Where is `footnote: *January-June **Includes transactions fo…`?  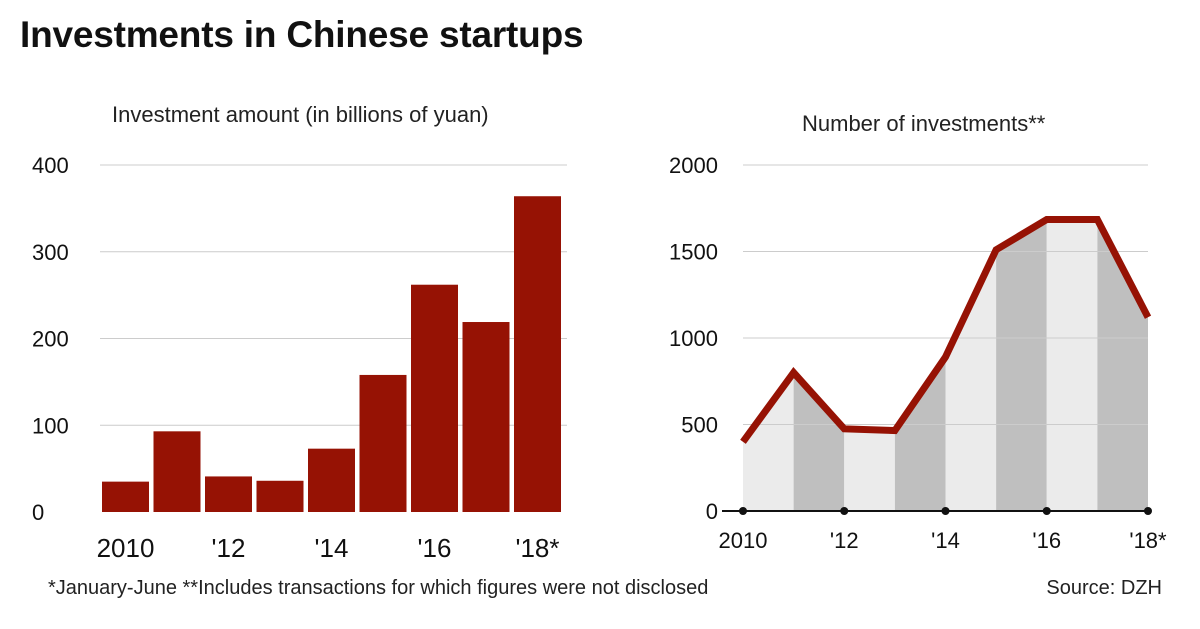 footnote: *January-June **Includes transactions fo… is located at coordinates (378, 588).